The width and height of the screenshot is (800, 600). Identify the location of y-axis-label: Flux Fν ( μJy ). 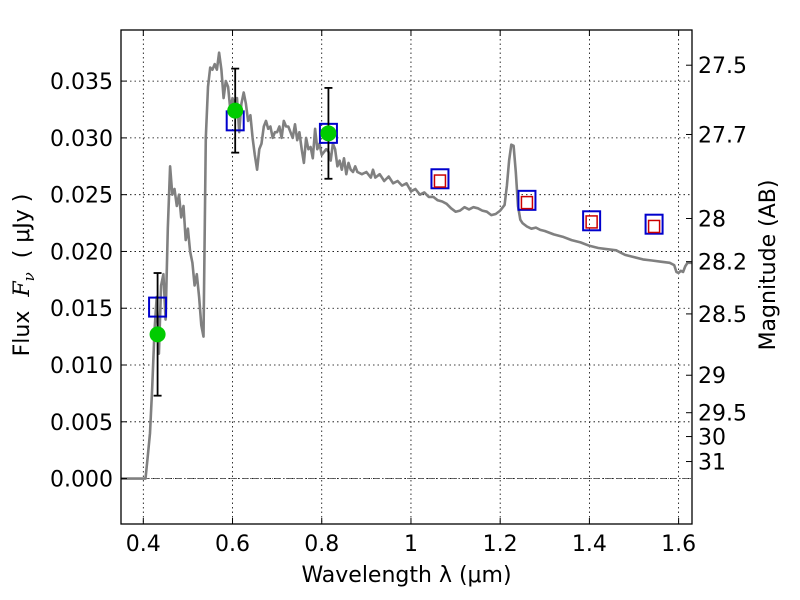
(24, 275).